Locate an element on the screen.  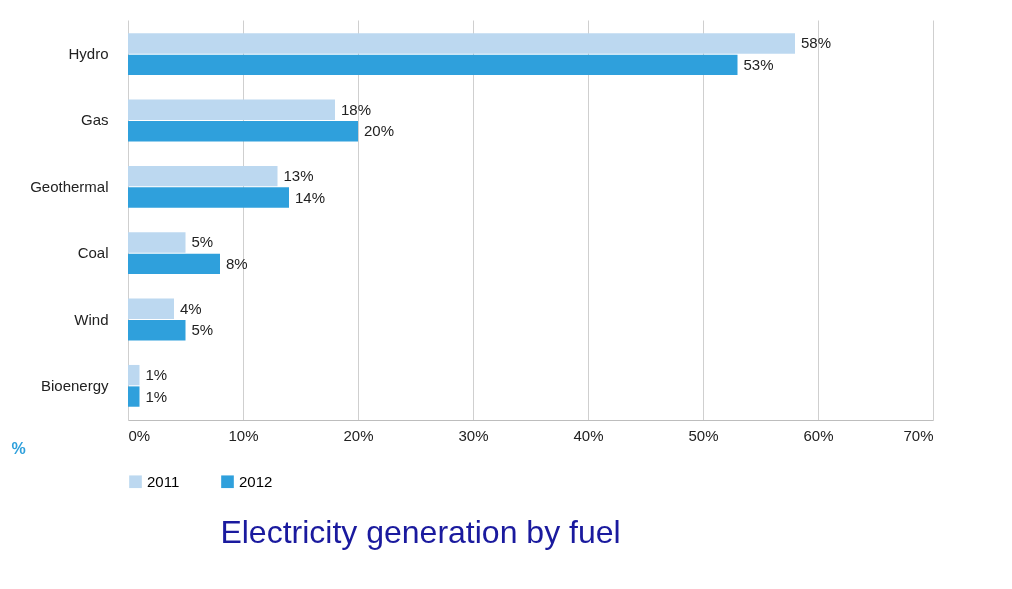
x-tick-label: 60% is located at coordinates (818, 435).